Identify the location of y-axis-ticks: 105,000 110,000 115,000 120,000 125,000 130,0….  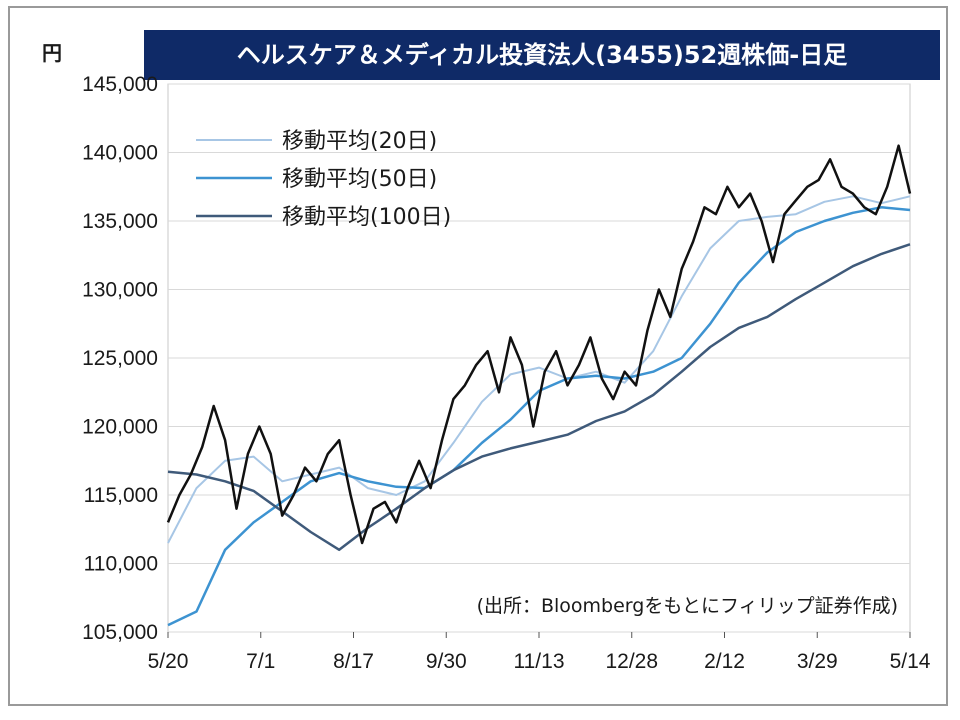
(120, 358).